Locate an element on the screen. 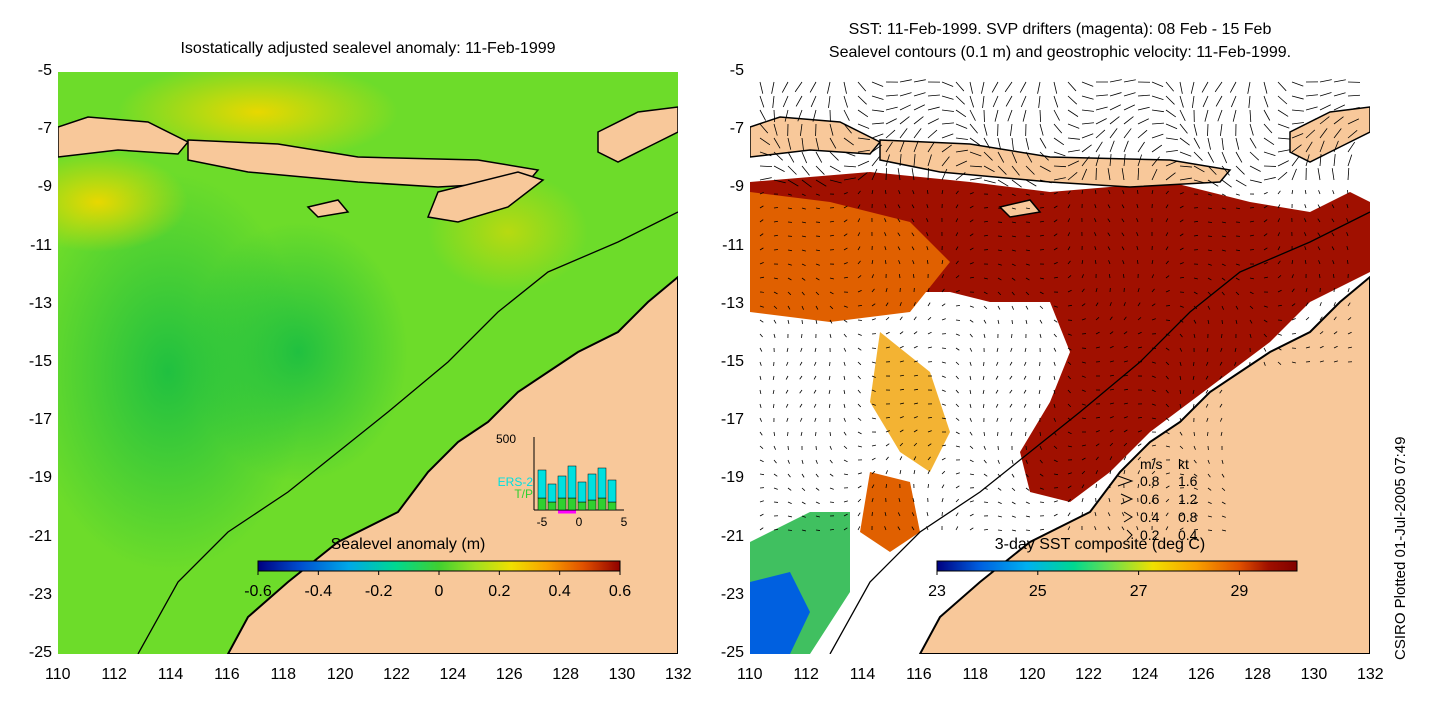 This screenshot has height=720, width=1440. timor-island is located at coordinates (485, 197).